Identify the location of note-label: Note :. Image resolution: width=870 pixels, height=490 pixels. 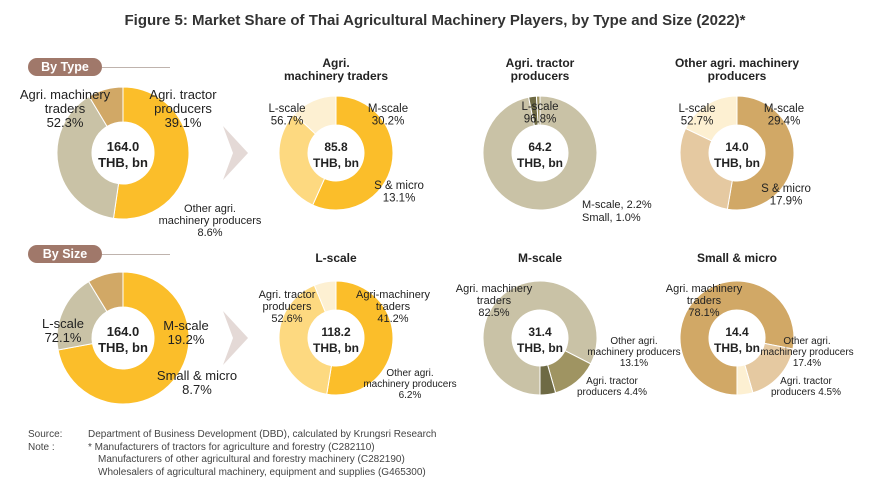
(41, 447).